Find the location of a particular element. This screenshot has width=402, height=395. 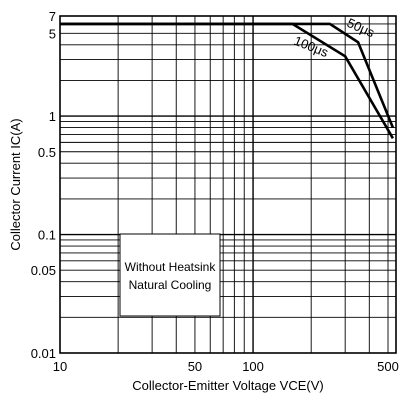

annotation-box: Without Heatsink Natural Cooling is located at coordinates (170, 275).